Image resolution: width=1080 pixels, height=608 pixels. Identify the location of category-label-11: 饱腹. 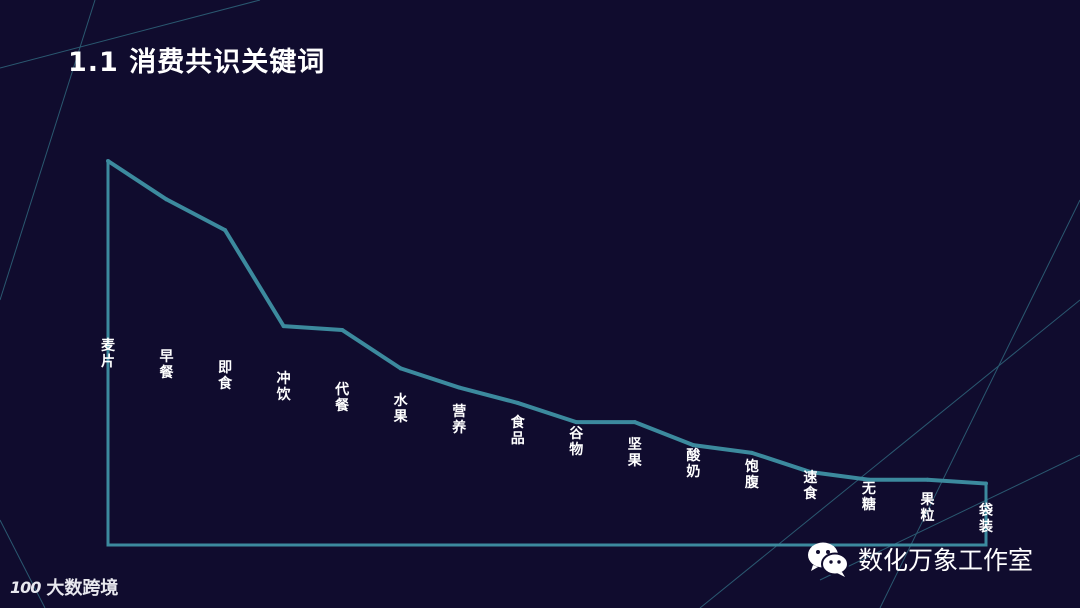
(752, 474).